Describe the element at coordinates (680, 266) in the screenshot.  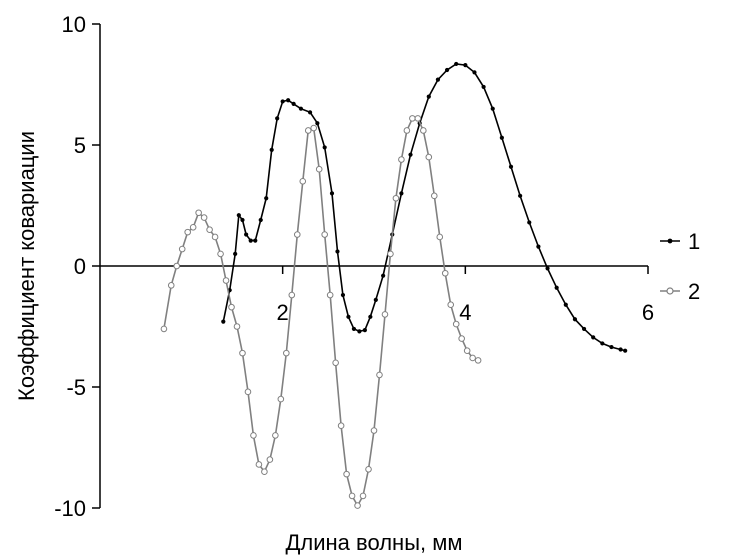
I see `legend: 1 2` at that location.